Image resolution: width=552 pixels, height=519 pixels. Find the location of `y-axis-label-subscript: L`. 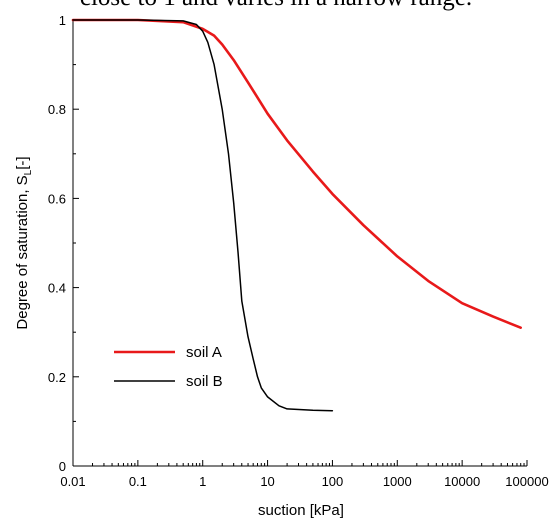

y-axis-label-subscript: L is located at coordinates (28, 172).